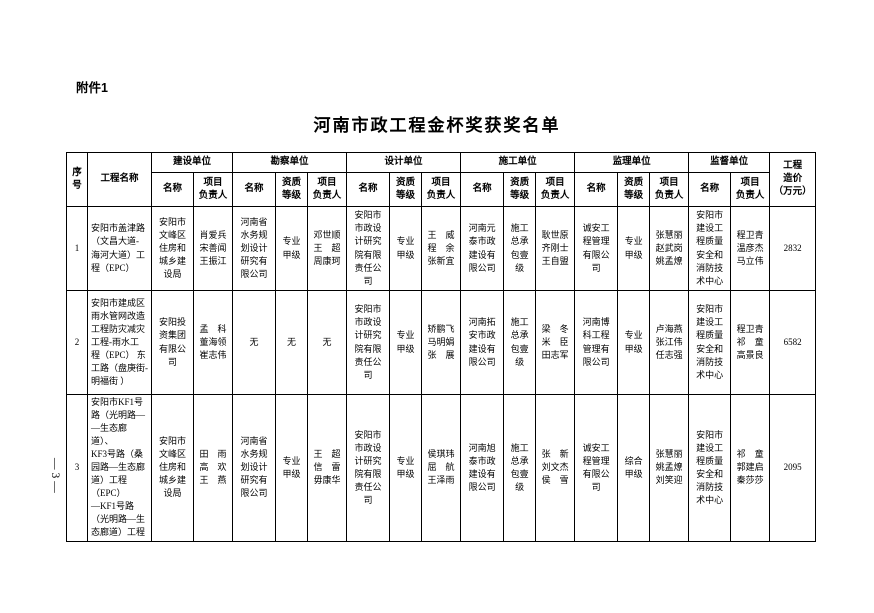  What do you see at coordinates (119, 179) in the screenshot?
I see `col-header-project-name: 工程名称` at bounding box center [119, 179].